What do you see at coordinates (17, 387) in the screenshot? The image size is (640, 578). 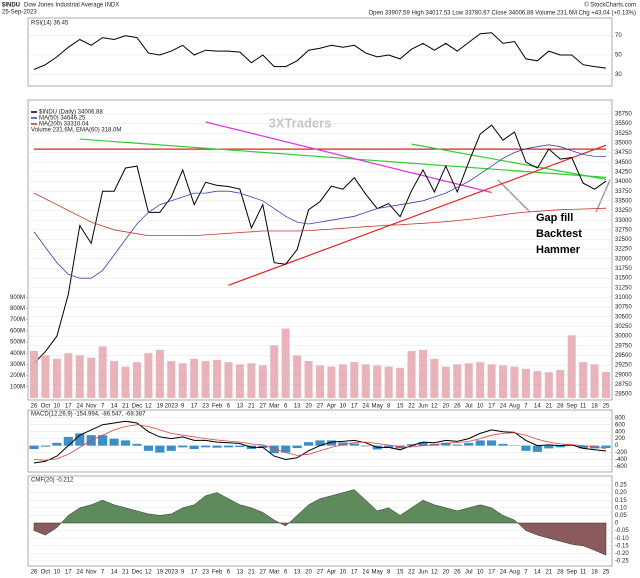 I see `y-tick-label: 100M` at bounding box center [17, 387].